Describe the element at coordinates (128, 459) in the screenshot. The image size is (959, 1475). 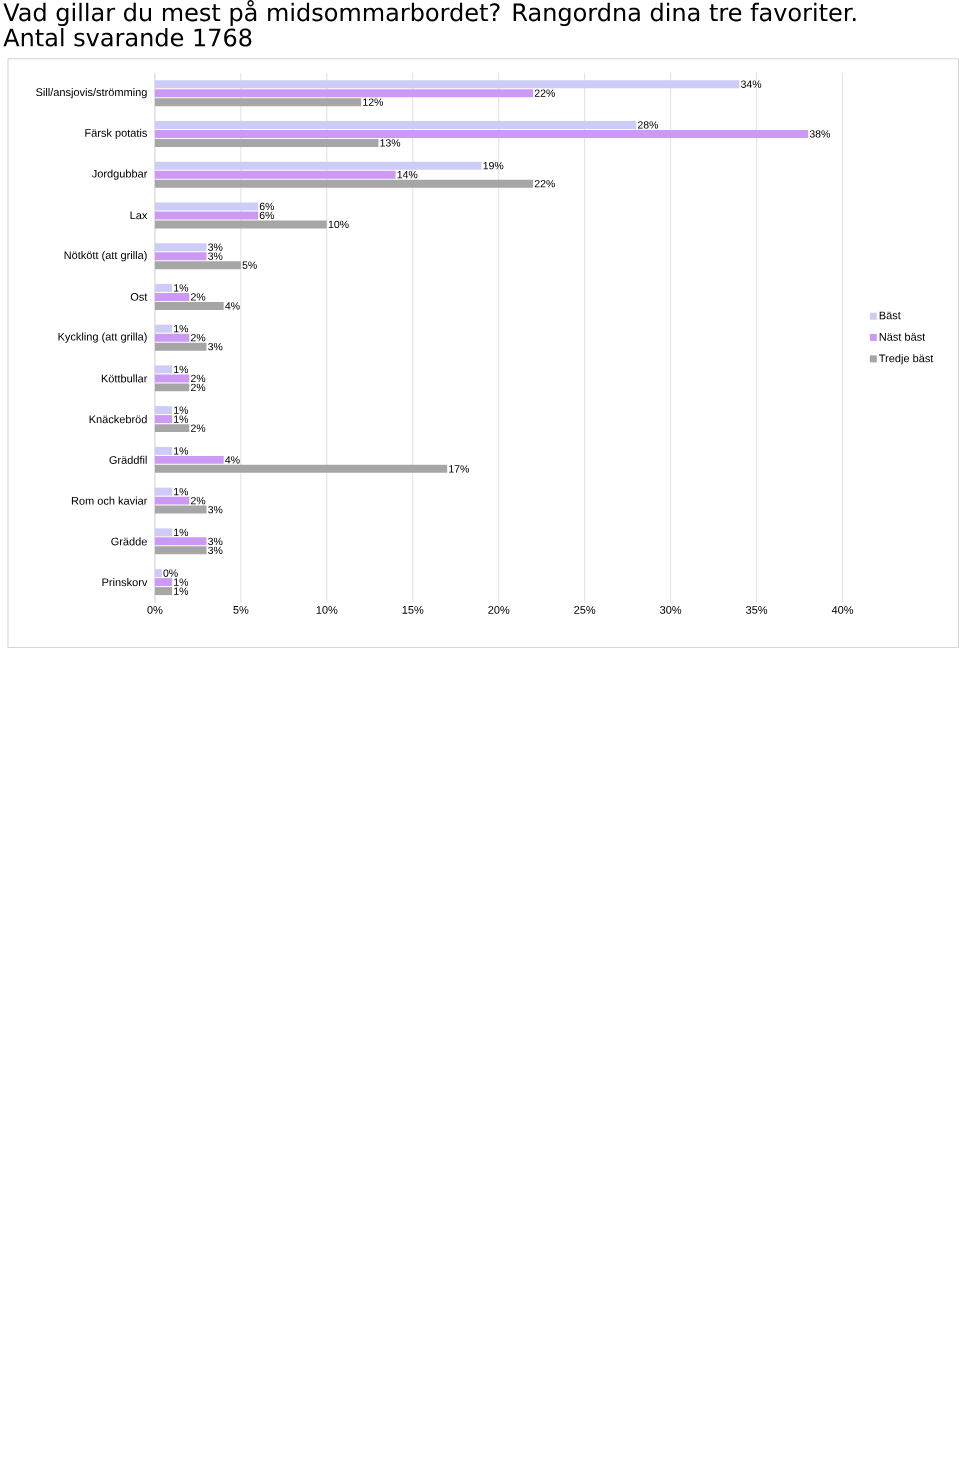
I see `y-tick-label: Gräddfil` at that location.